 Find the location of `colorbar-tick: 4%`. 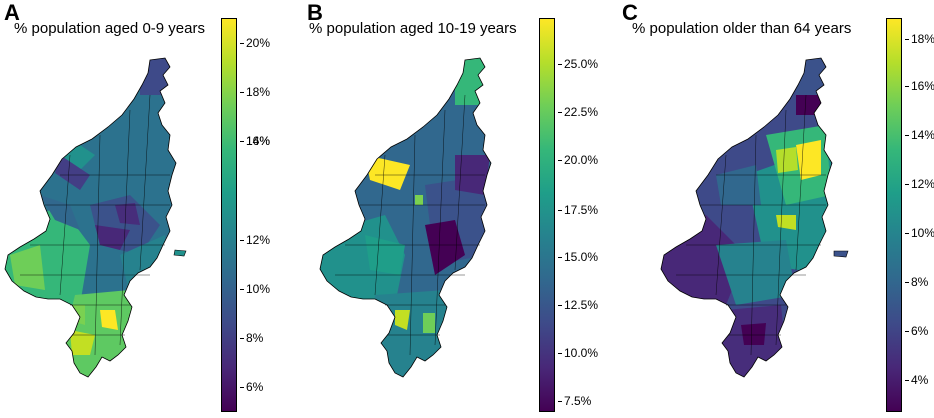

colorbar-tick: 4% is located at coordinates (916, 380).